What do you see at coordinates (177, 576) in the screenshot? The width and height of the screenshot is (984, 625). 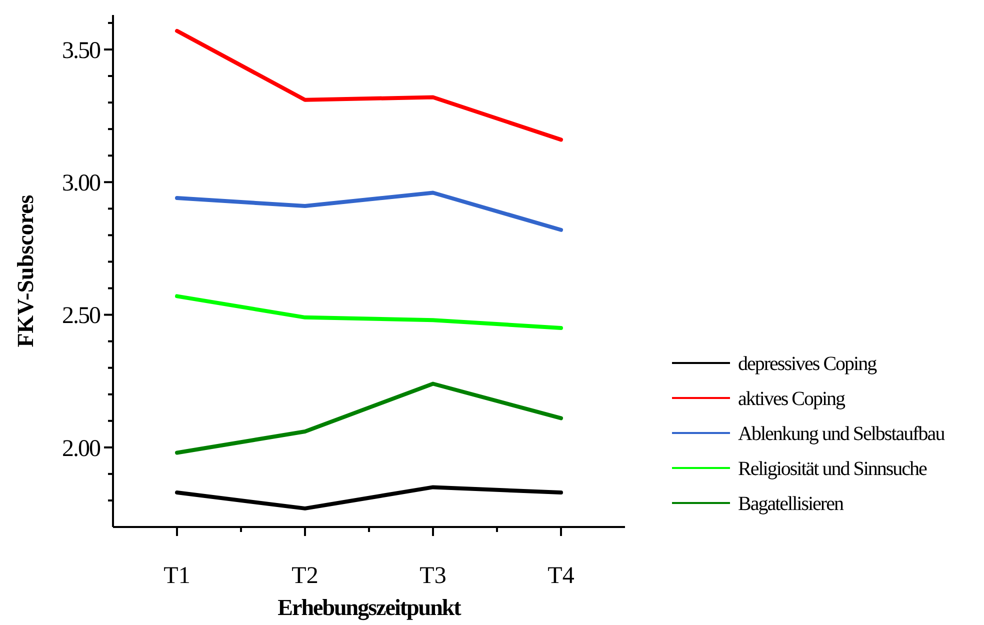 I see `x-tick-label: T1` at bounding box center [177, 576].